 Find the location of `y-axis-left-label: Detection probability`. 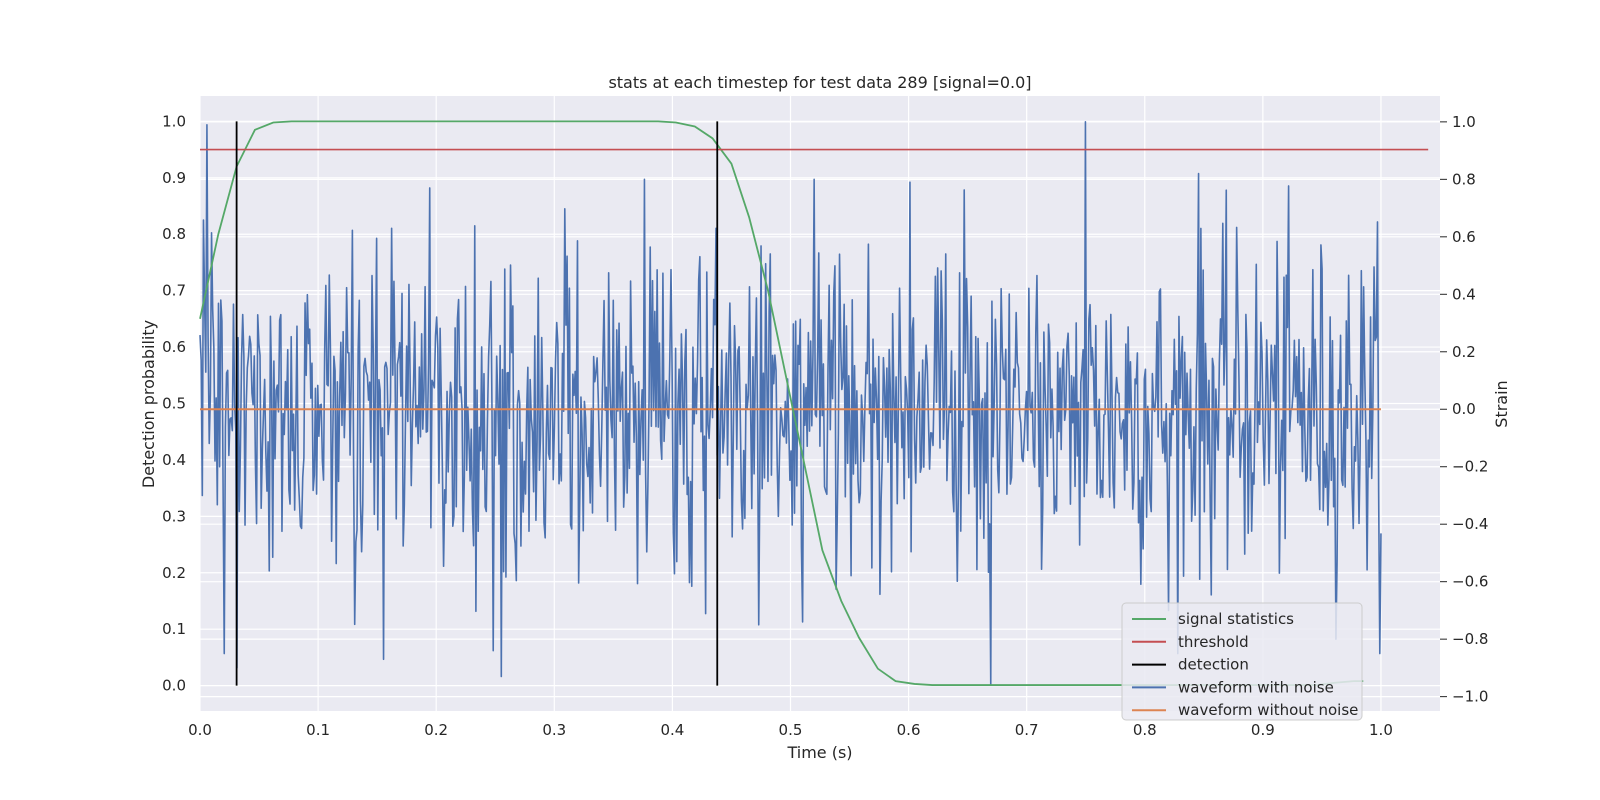

y-axis-left-label: Detection probability is located at coordinates (148, 404).